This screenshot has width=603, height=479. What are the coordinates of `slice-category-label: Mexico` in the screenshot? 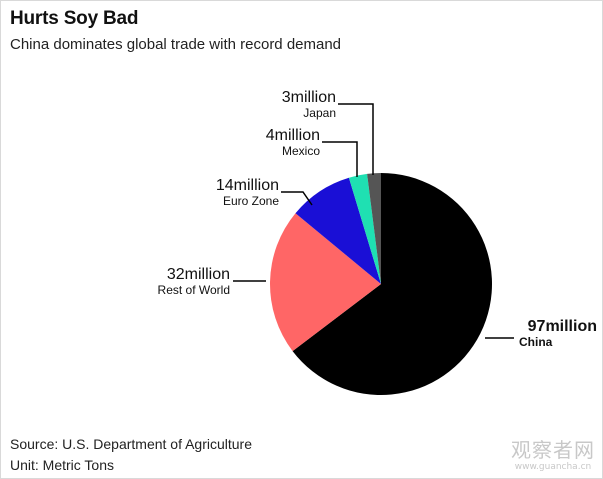 It's located at (301, 151).